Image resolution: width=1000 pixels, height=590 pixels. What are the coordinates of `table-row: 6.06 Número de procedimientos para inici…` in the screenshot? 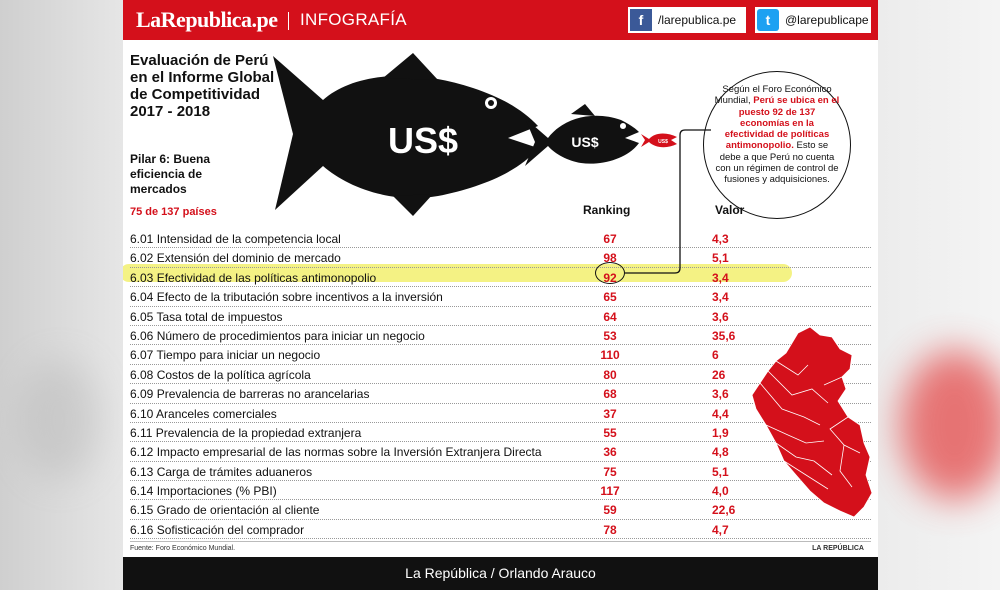 It's located at (500, 336).